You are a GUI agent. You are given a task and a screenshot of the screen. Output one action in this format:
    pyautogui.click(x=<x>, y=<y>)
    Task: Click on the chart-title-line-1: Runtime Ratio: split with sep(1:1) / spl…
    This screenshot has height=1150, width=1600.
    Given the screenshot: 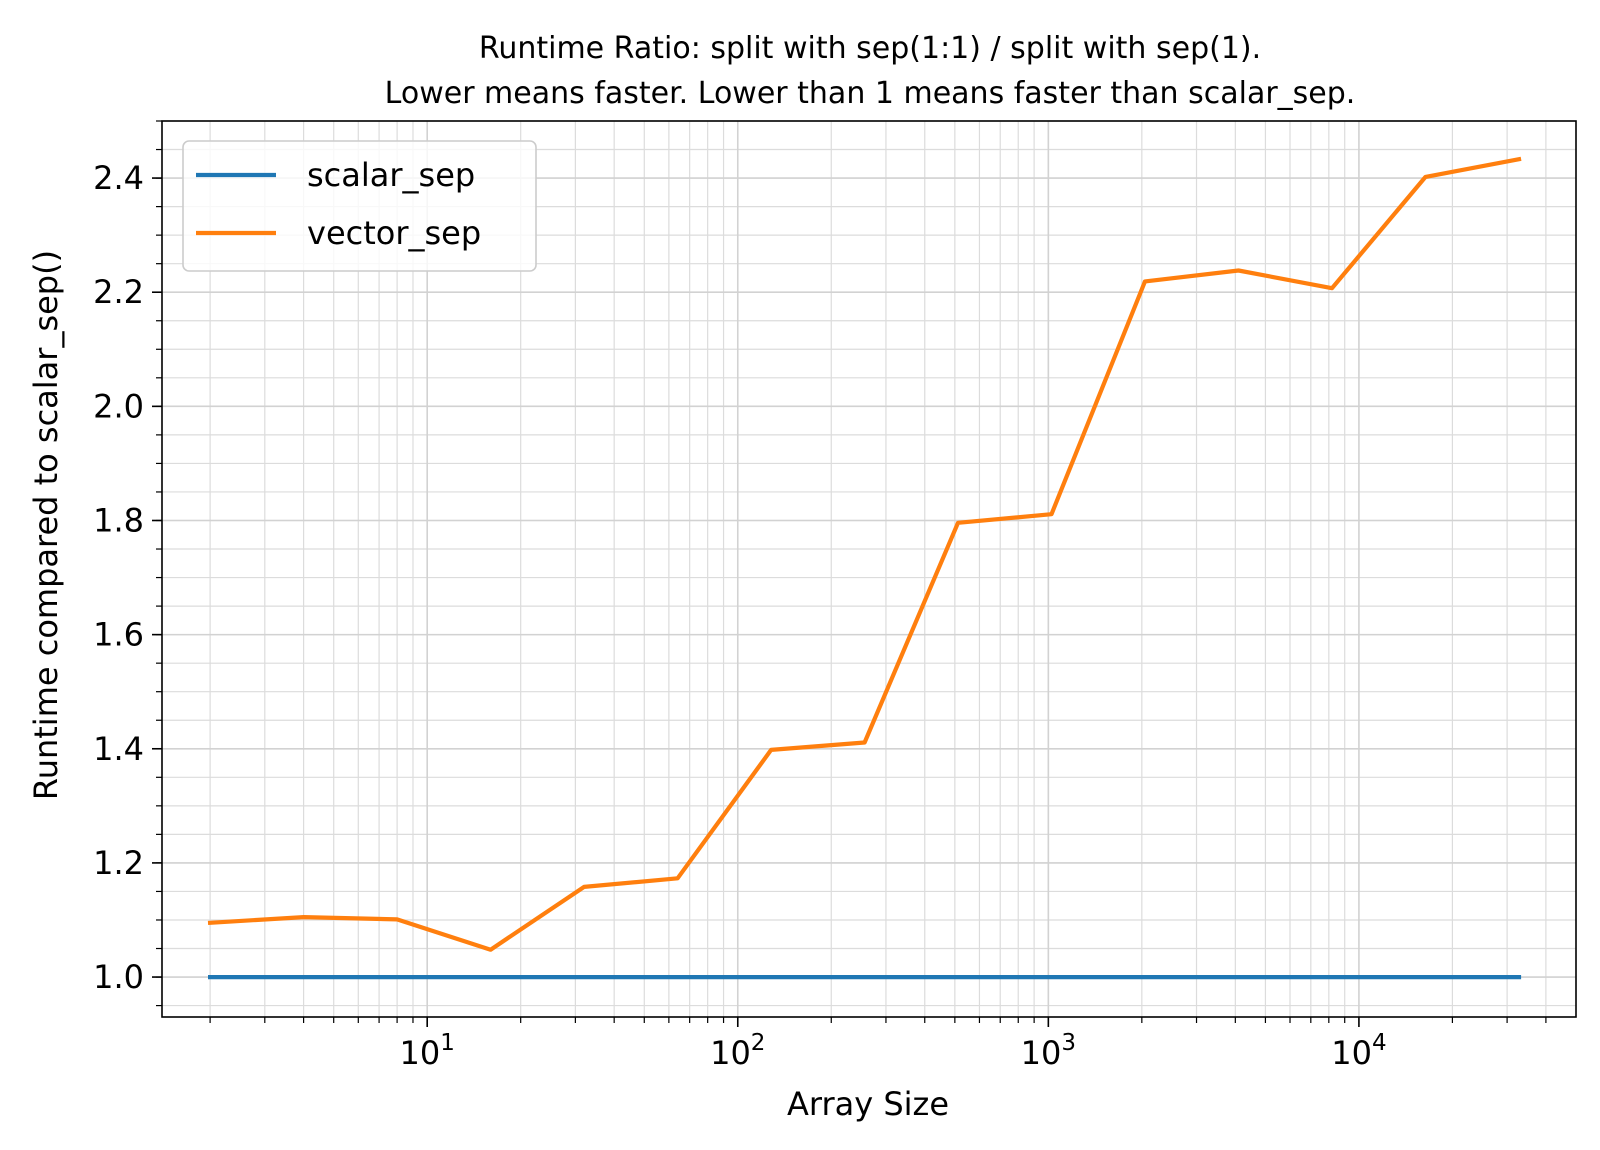 What is the action you would take?
    pyautogui.click(x=870, y=48)
    